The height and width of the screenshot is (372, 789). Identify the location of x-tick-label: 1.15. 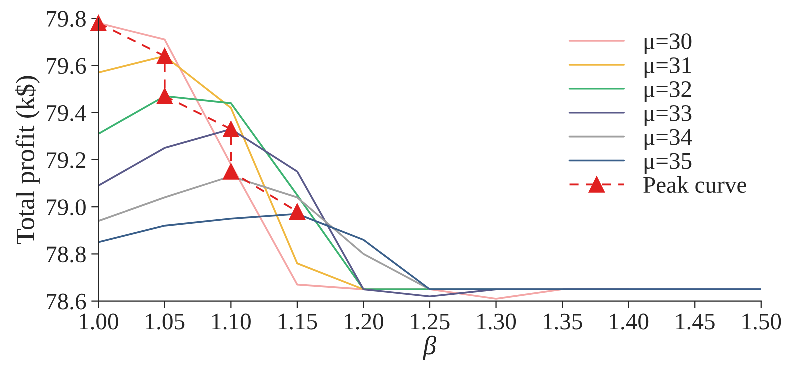
(298, 322).